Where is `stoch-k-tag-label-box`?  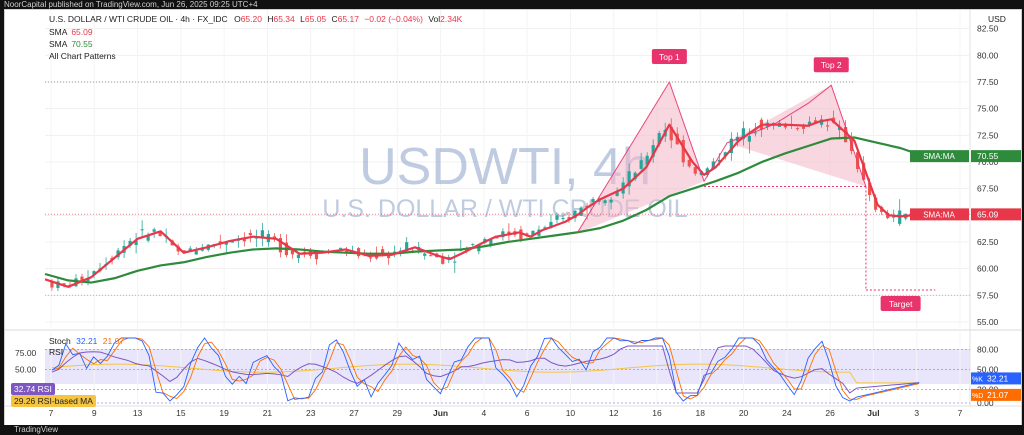
stoch-k-tag-label-box is located at coordinates (977, 378).